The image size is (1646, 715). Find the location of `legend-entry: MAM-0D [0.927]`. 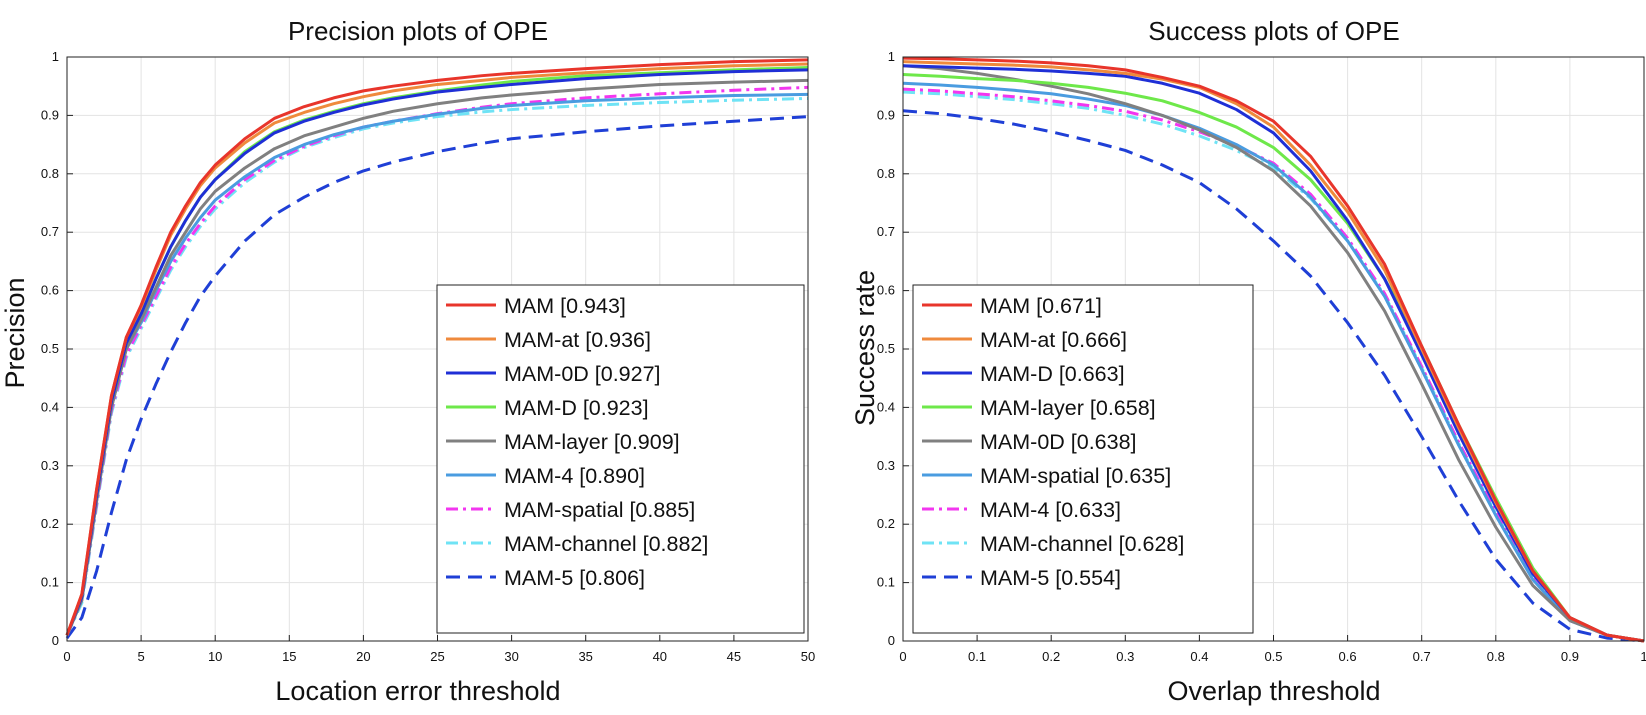

legend-entry: MAM-0D [0.927] is located at coordinates (582, 374).